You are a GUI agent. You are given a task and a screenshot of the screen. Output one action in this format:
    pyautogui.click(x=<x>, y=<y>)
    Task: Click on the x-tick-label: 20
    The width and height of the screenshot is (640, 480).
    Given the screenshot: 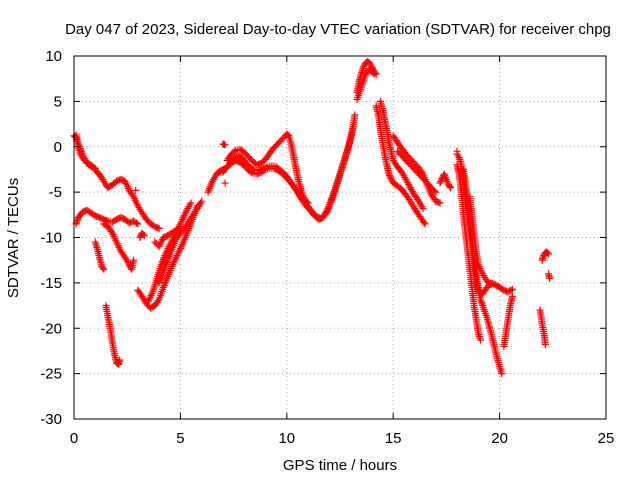 What is the action you would take?
    pyautogui.click(x=499, y=438)
    